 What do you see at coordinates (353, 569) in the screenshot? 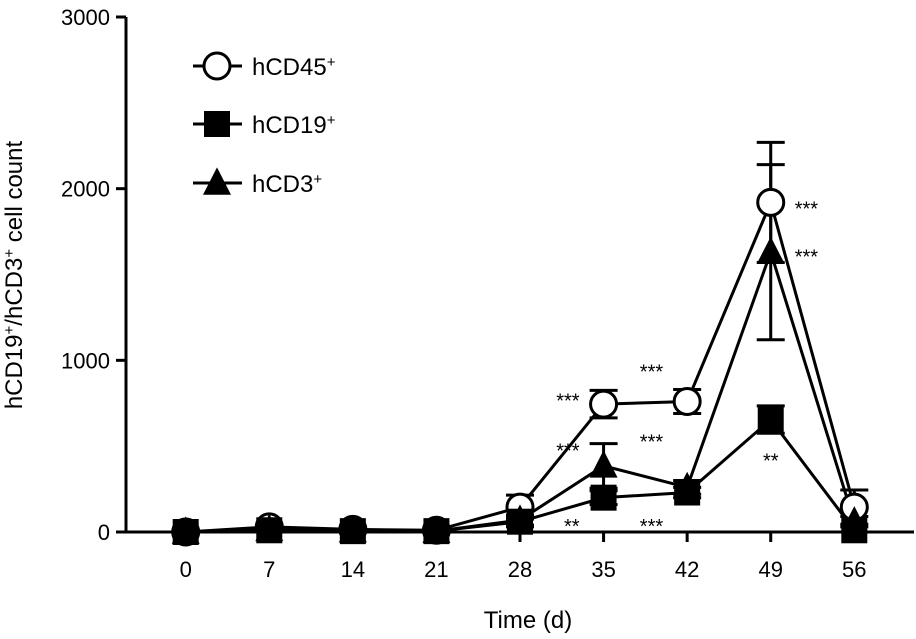
I see `x-tick-label: 14` at bounding box center [353, 569].